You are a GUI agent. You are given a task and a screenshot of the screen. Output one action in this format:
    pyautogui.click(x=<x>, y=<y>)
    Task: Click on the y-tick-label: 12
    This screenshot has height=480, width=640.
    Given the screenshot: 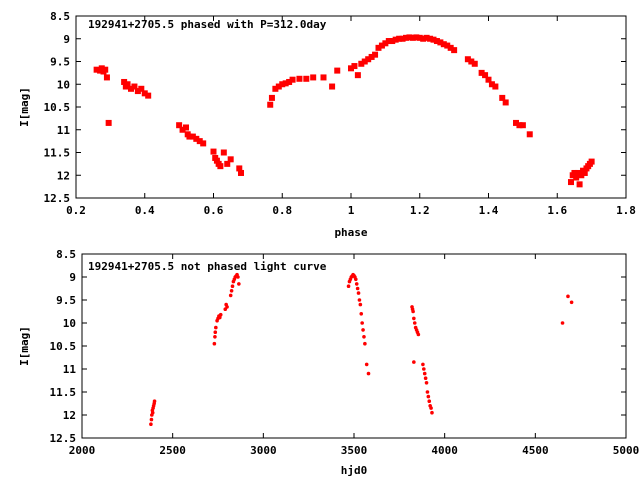 What is the action you would take?
    pyautogui.click(x=69, y=415)
    